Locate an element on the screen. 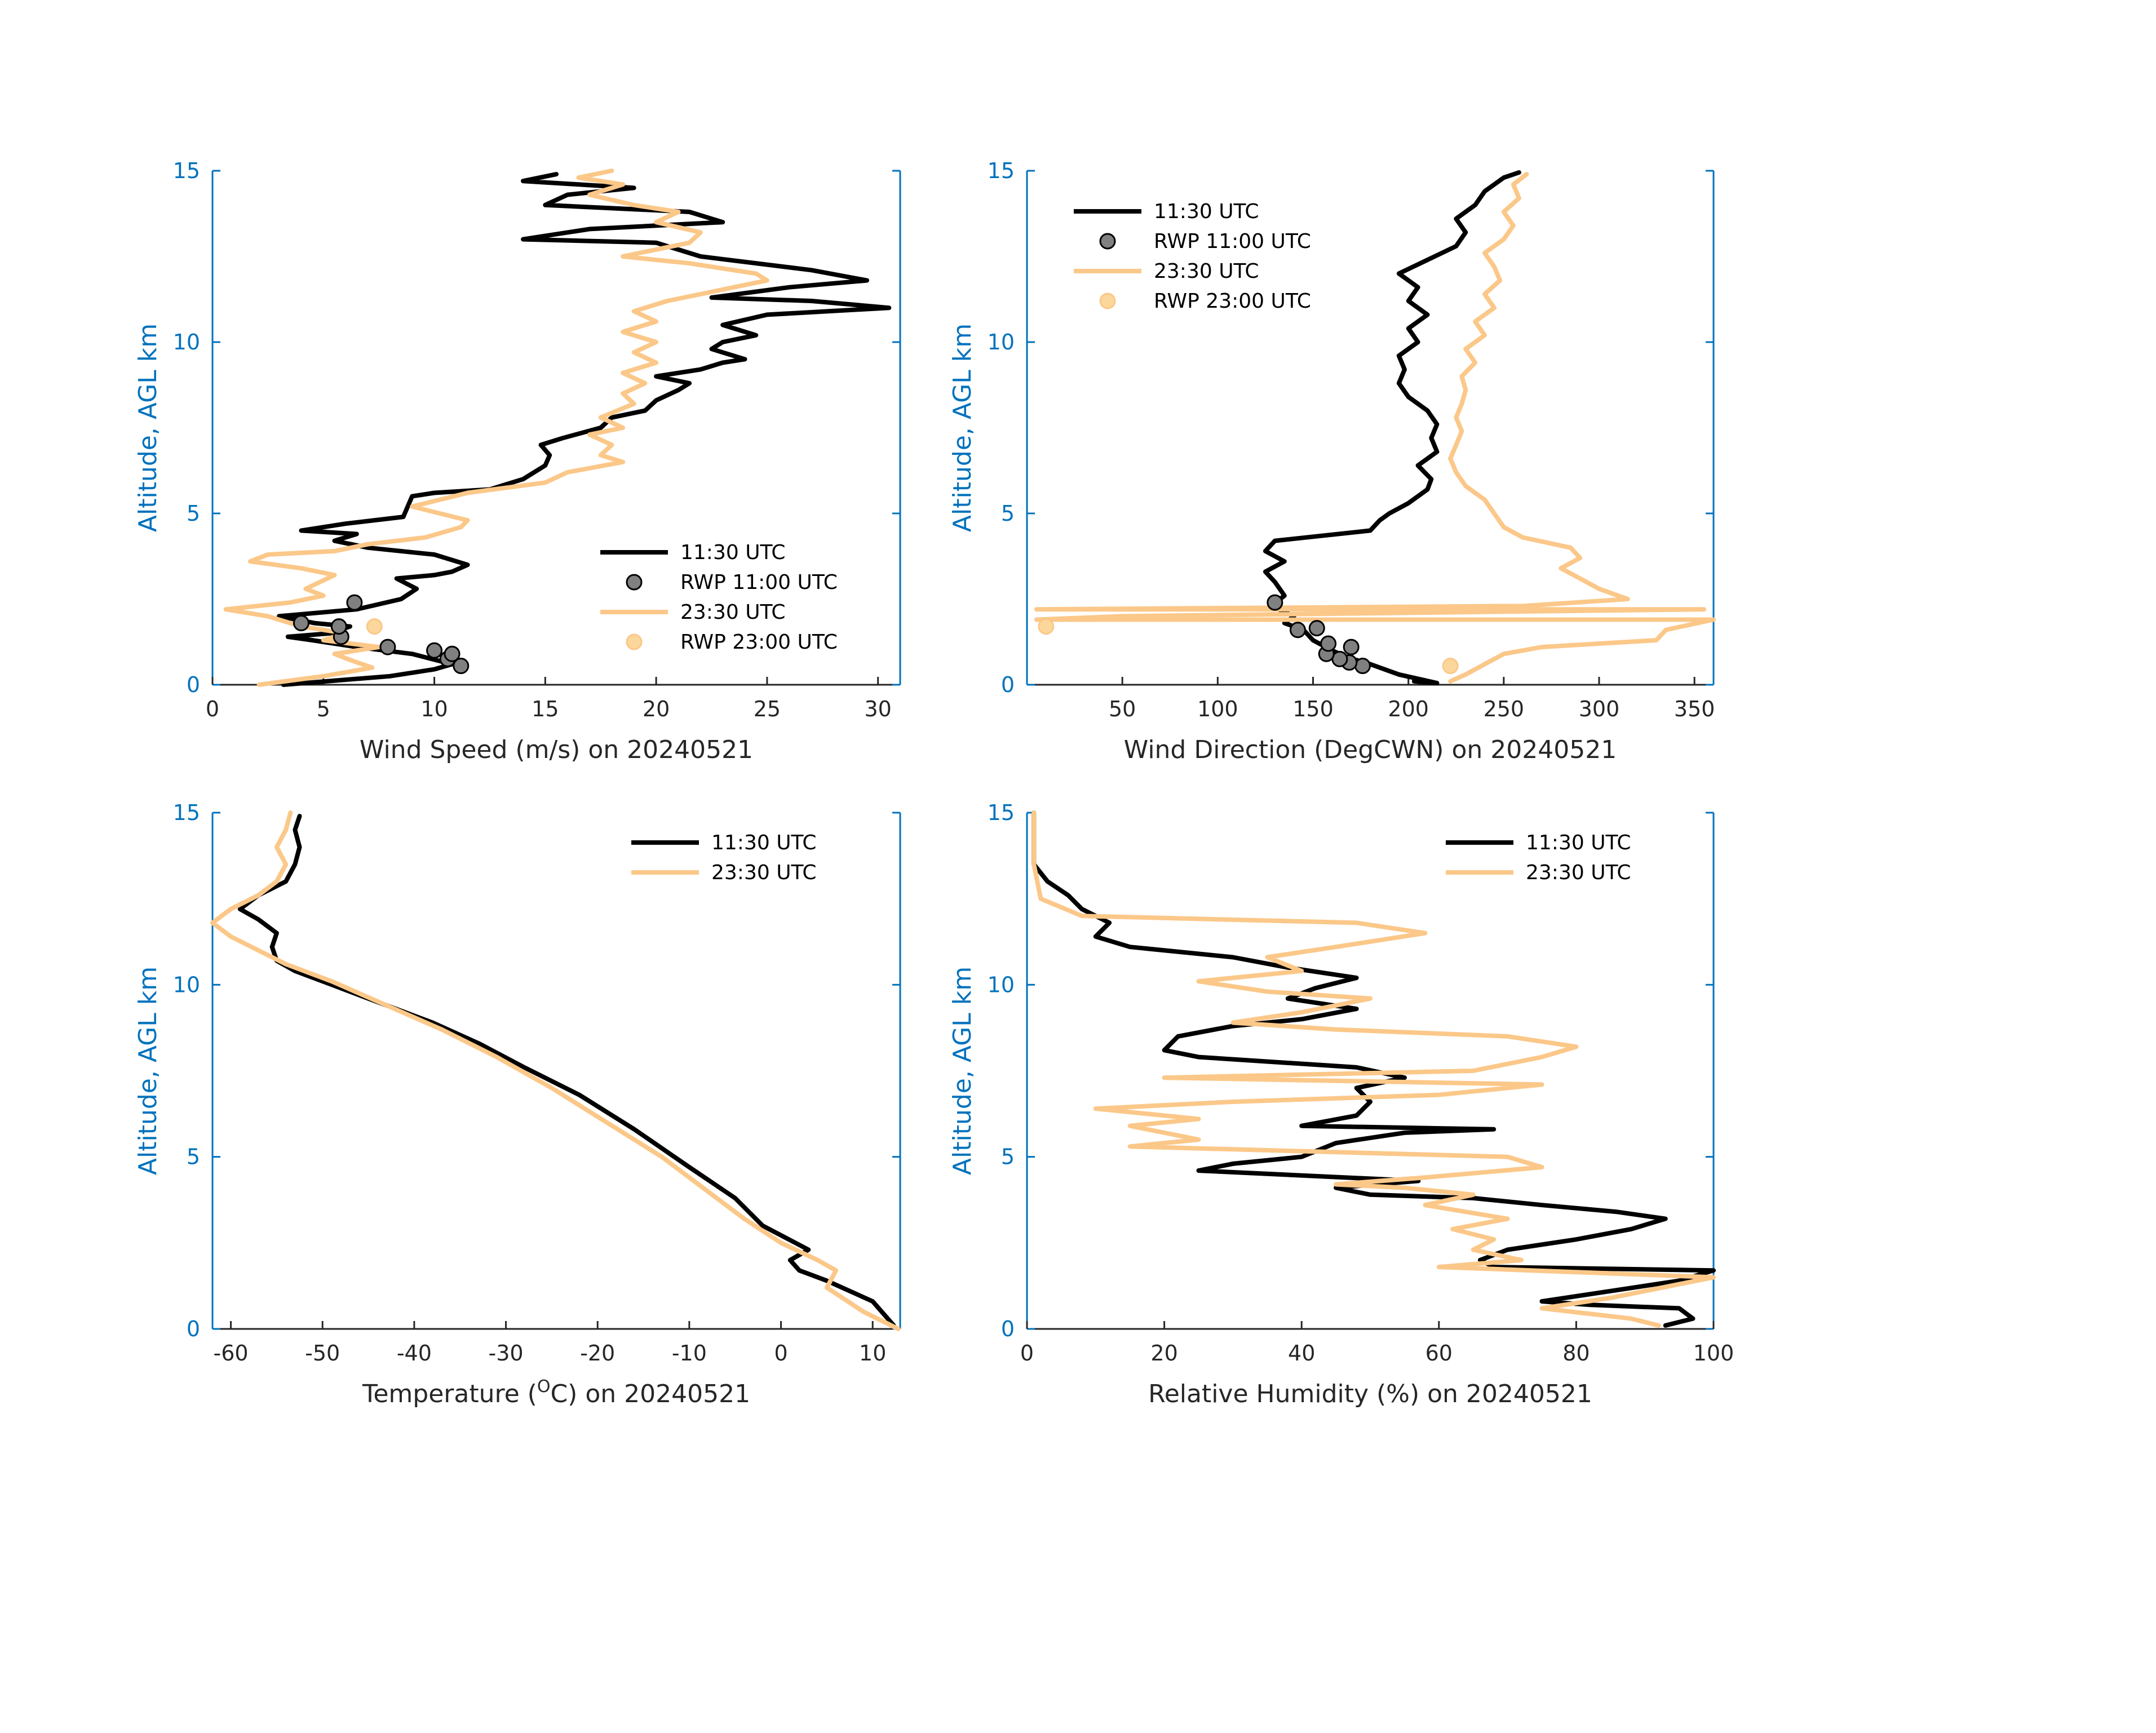 The image size is (2156, 1733). x-tick-label: -40 is located at coordinates (415, 1354).